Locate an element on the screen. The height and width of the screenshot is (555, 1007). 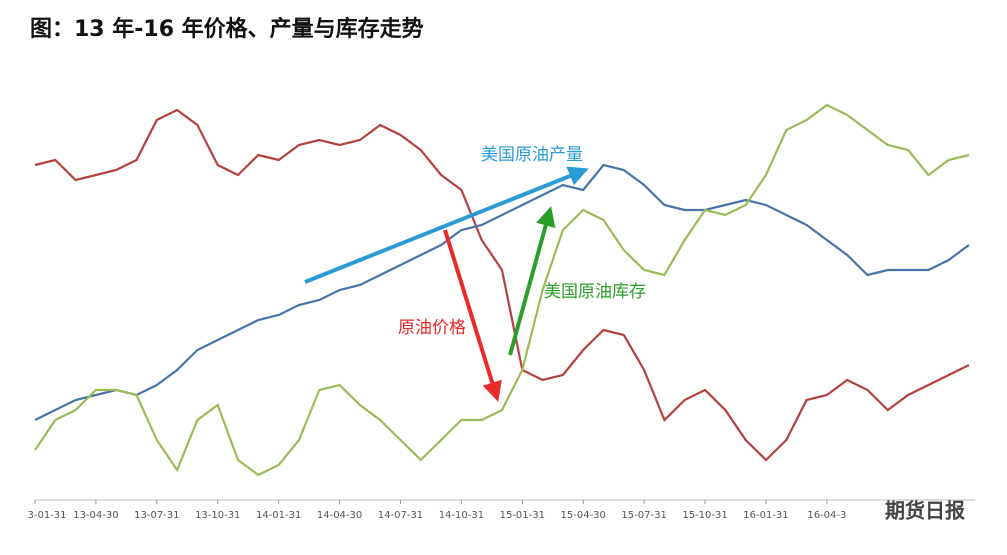
watermark: 期货日报 is located at coordinates (925, 511).